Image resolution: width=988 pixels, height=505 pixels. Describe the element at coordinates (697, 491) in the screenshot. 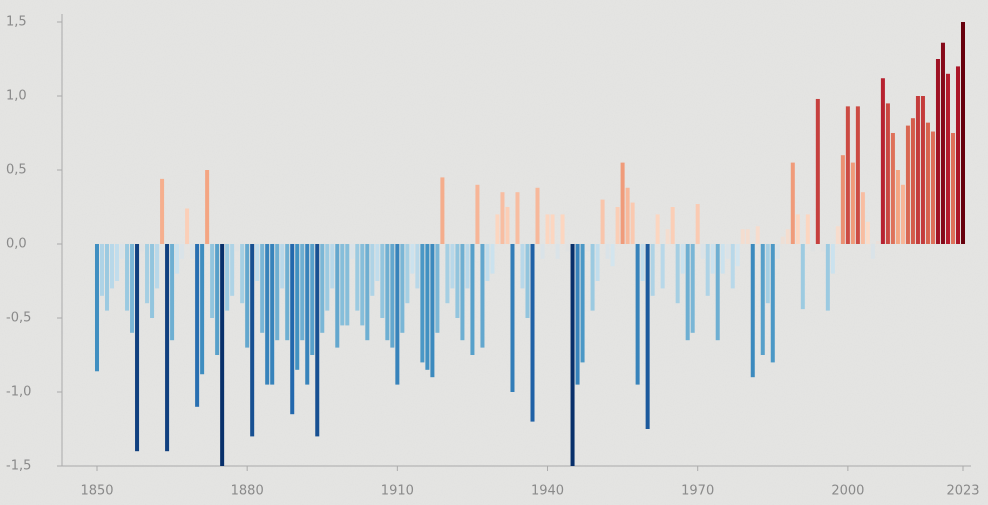

I see `x-tick-label: 1970` at that location.